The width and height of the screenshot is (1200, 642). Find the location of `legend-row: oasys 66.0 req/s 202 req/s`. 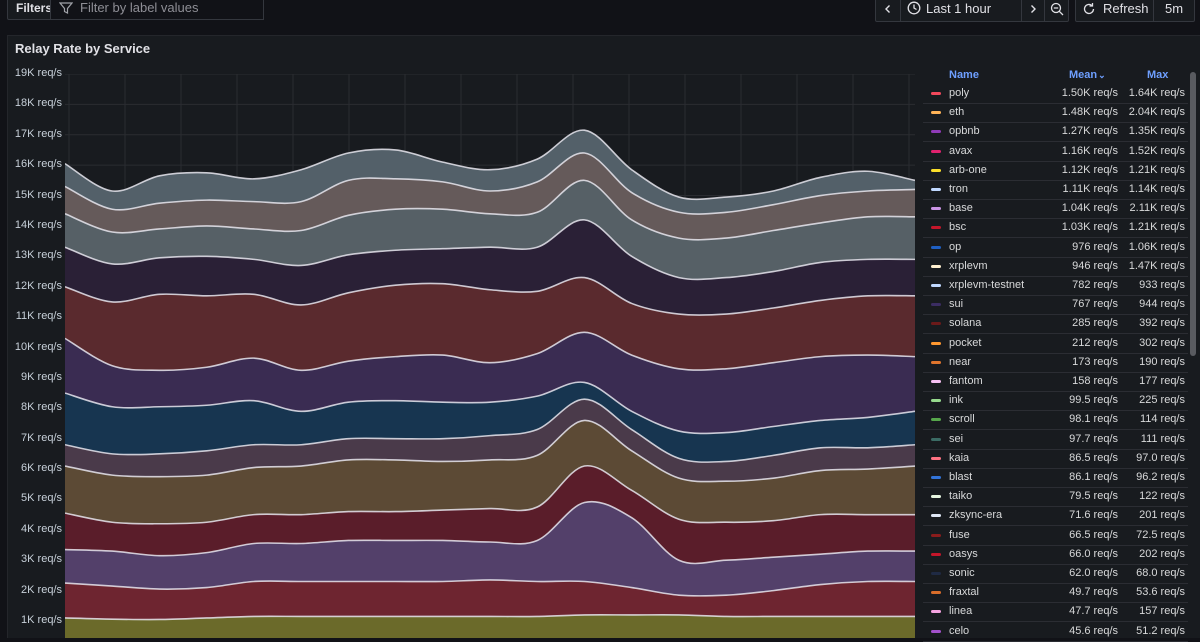

legend-row: oasys 66.0 req/s 202 req/s is located at coordinates (1055, 555).